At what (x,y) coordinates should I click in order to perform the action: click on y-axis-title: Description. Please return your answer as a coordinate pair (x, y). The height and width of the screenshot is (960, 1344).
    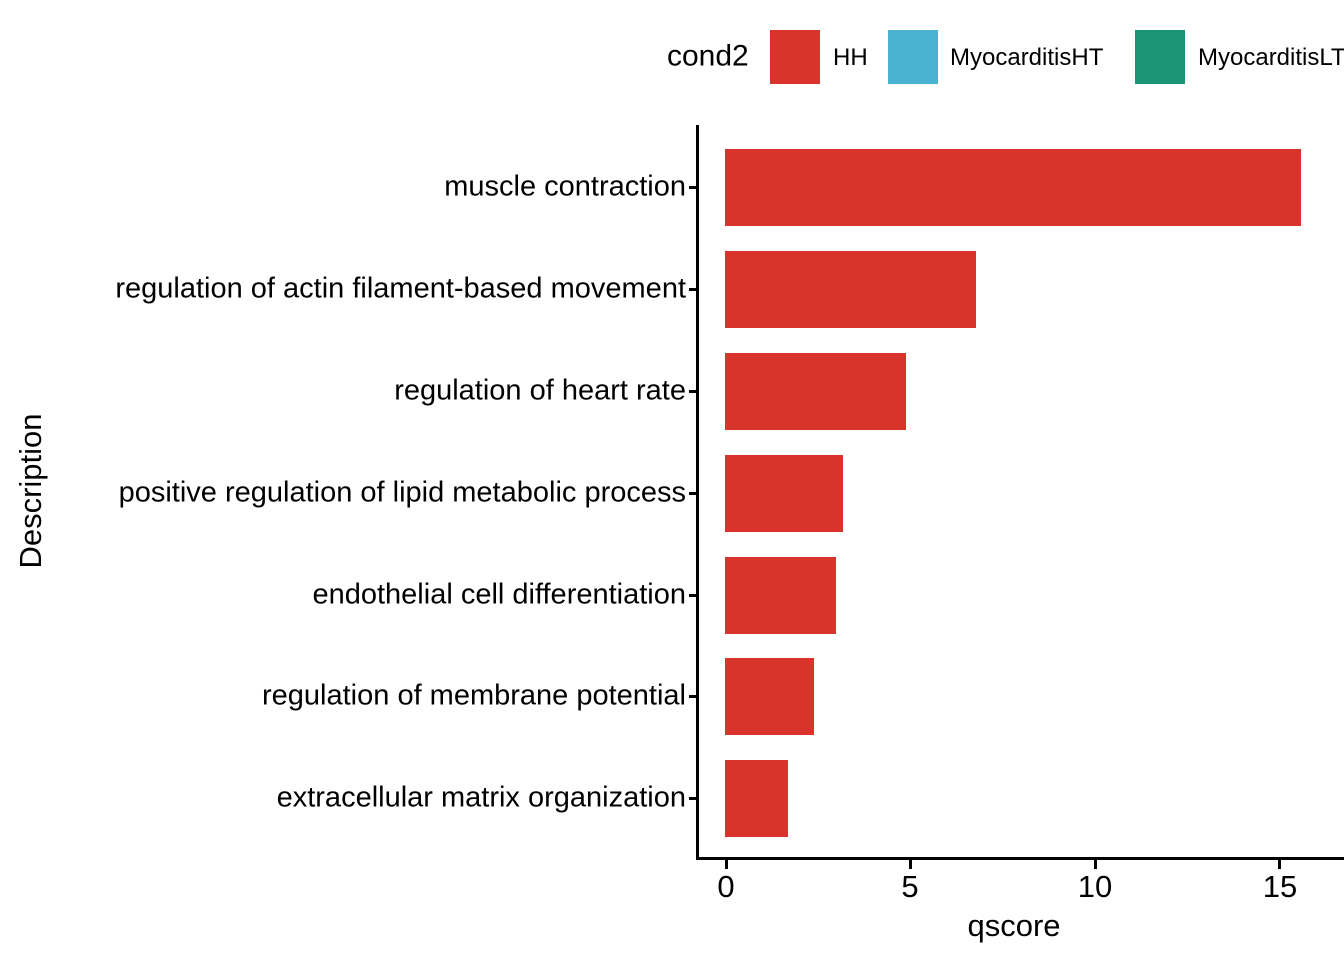
    Looking at the image, I should click on (30, 491).